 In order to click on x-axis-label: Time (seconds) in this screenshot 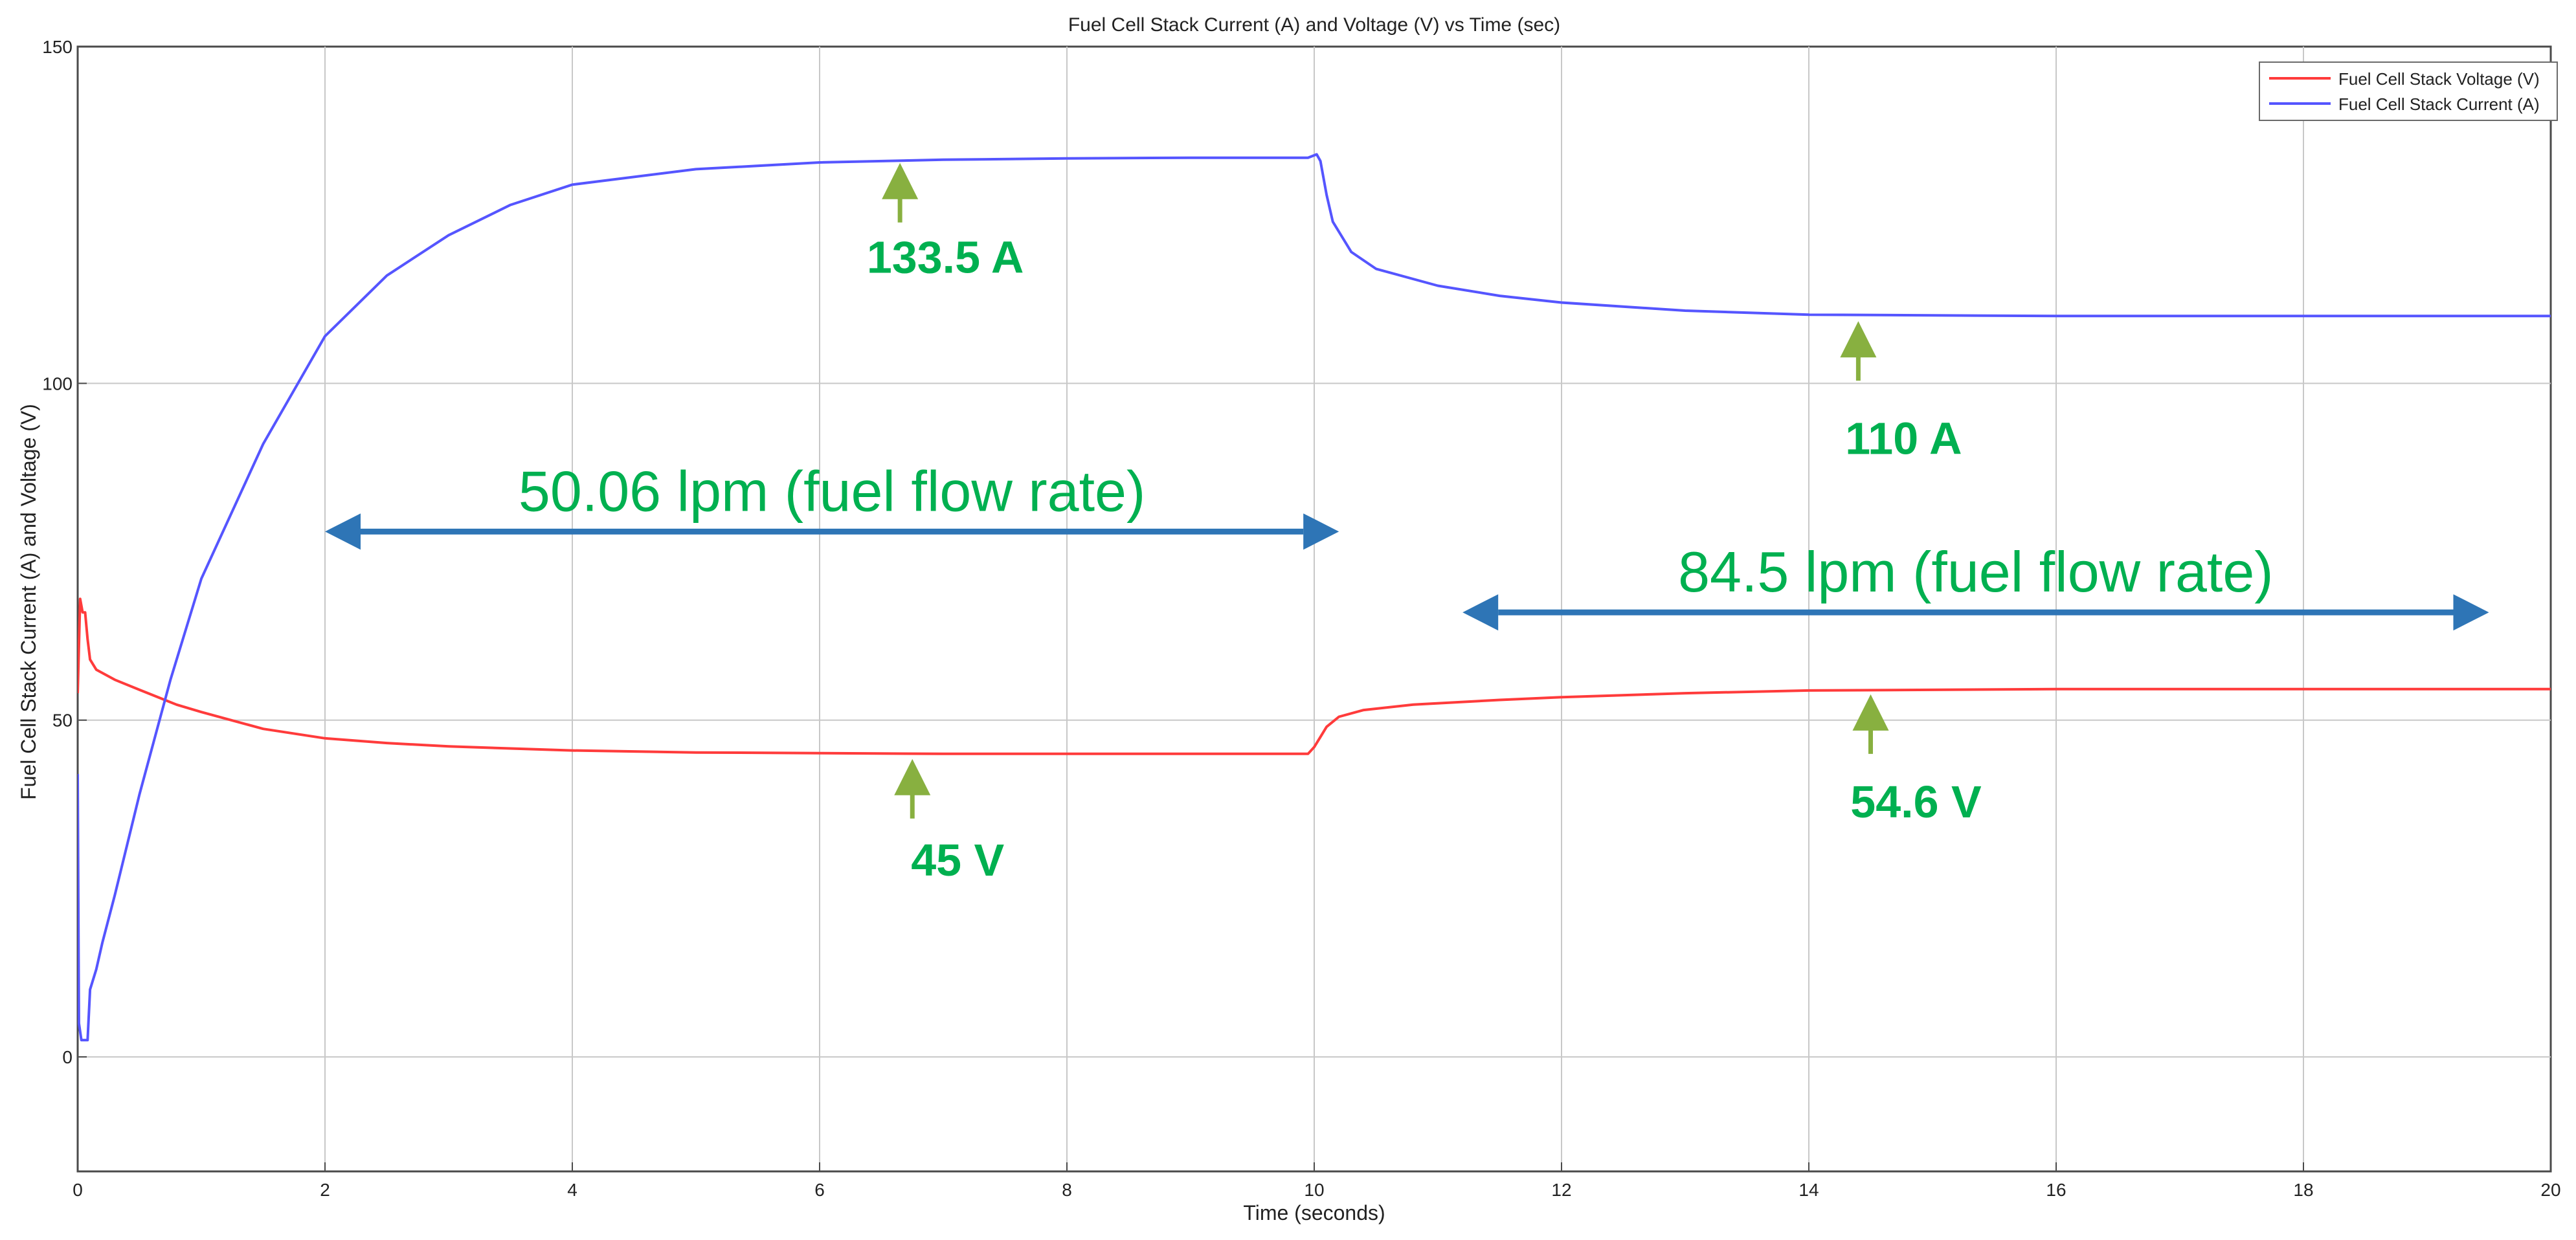, I will do `click(1314, 1212)`.